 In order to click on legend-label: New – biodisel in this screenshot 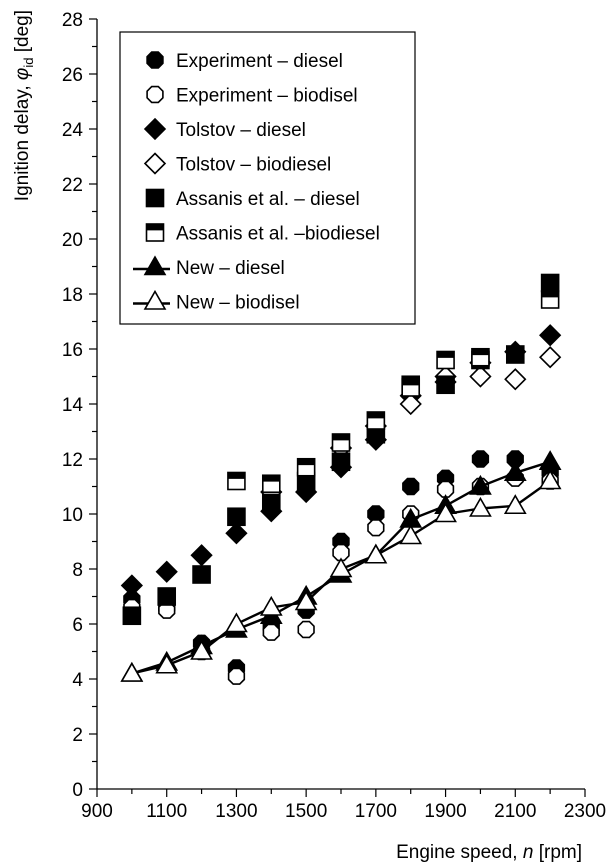, I will do `click(238, 303)`.